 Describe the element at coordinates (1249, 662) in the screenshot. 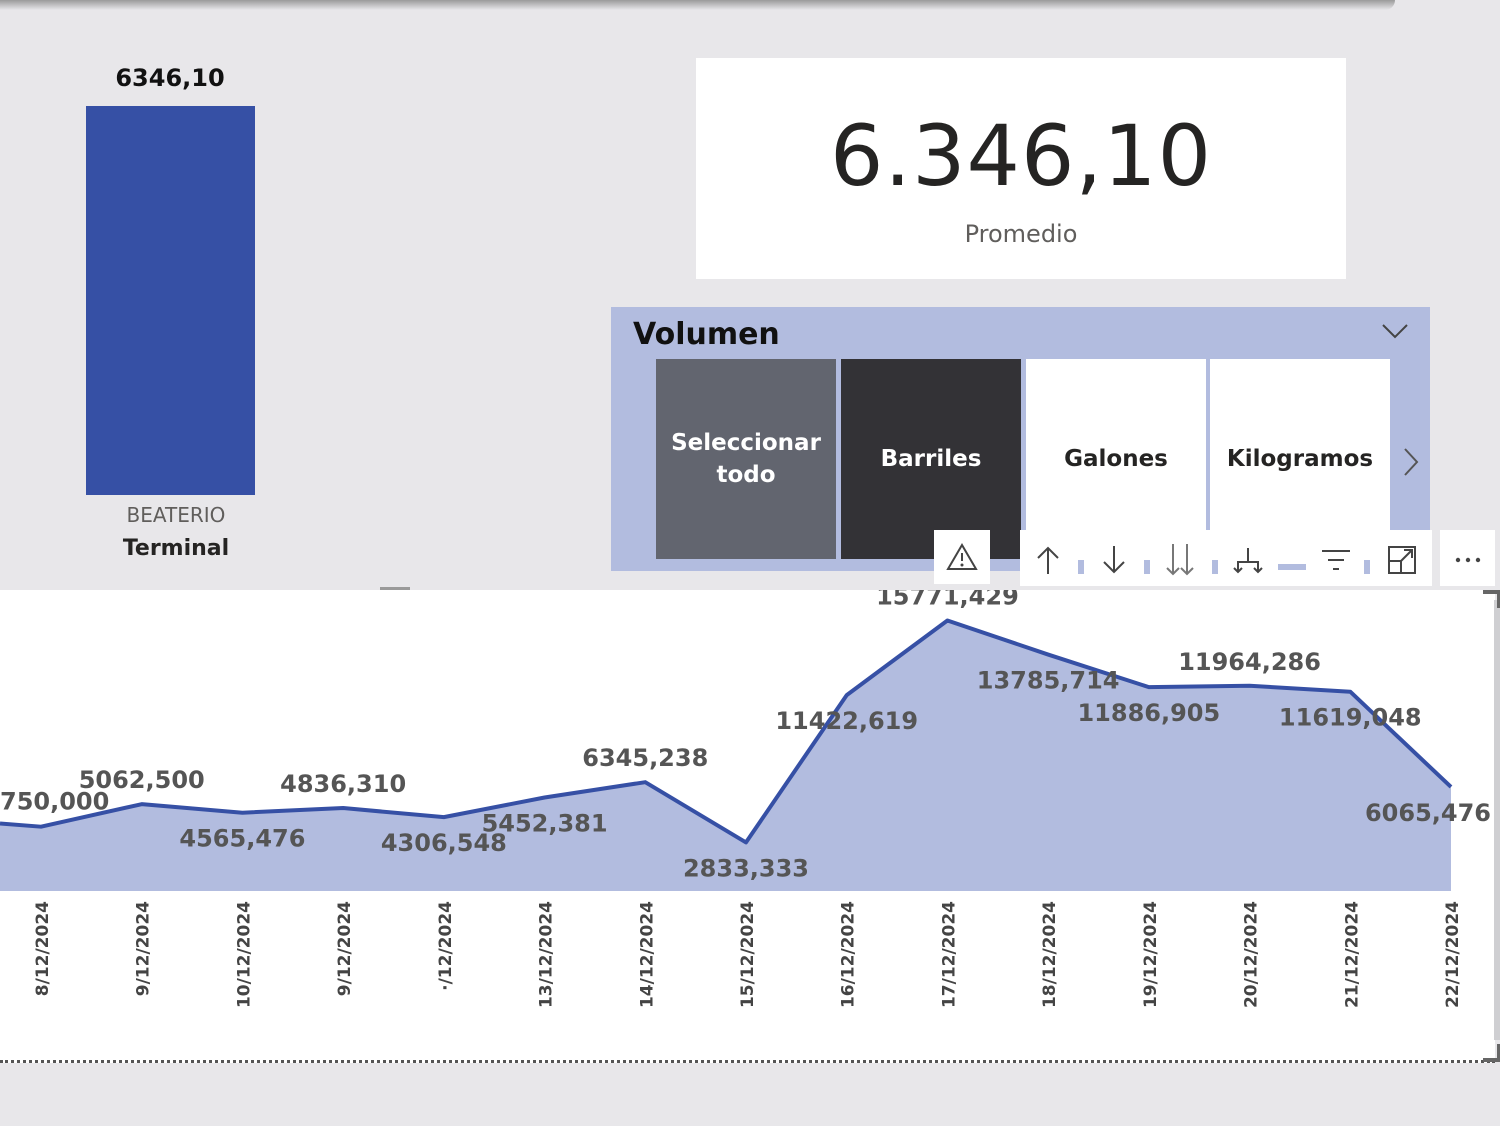

I see `data-label: 11964,286` at that location.